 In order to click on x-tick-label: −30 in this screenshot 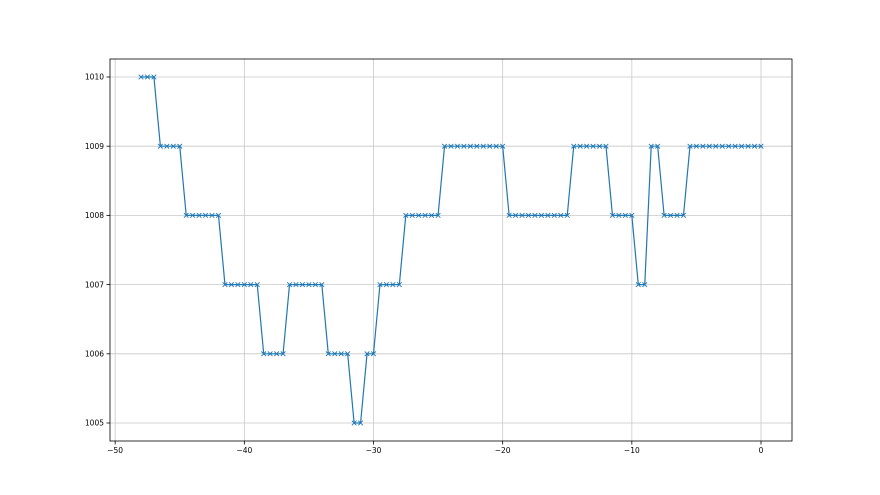, I will do `click(374, 450)`.